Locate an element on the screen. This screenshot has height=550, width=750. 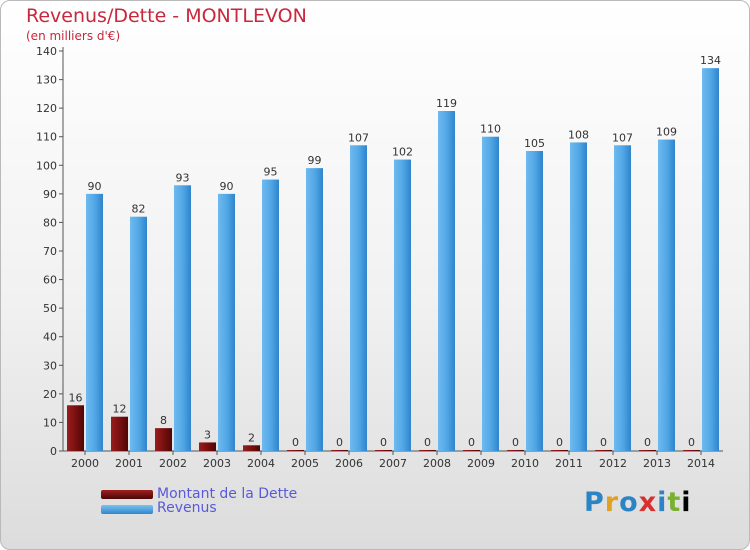
proxiti-logo: Proxiti is located at coordinates (638, 502).